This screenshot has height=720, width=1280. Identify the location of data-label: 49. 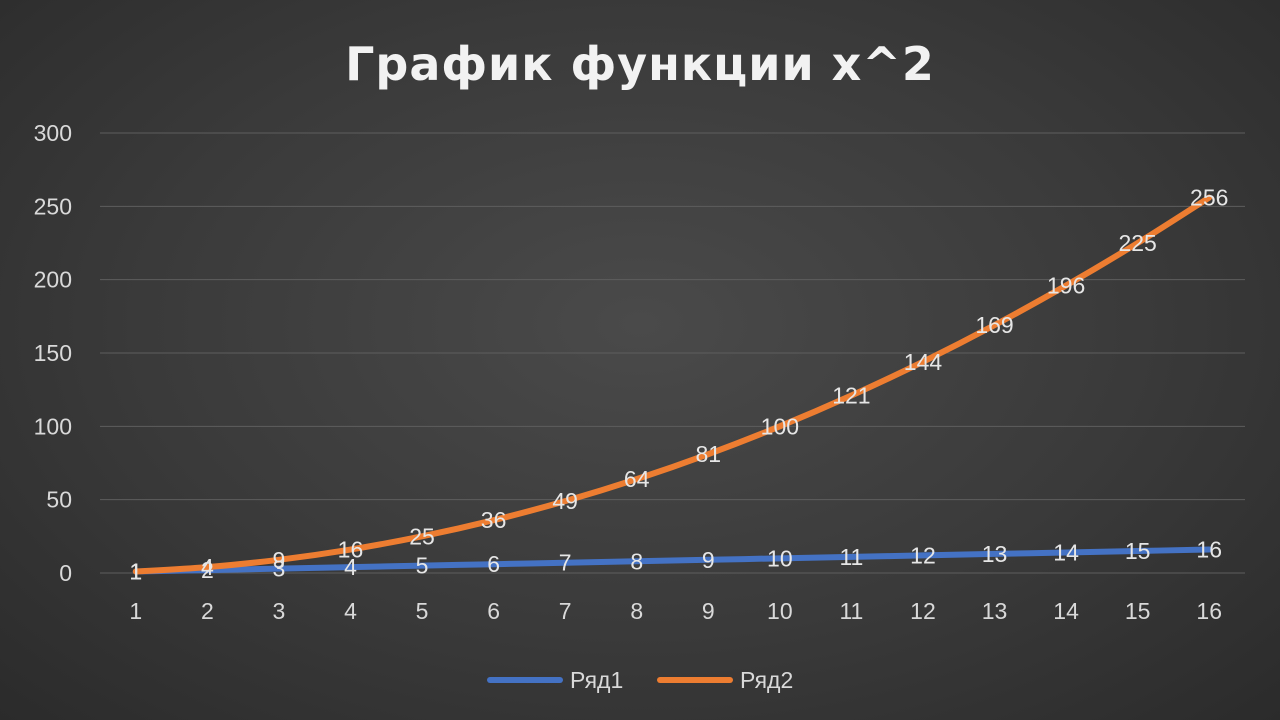
(565, 501).